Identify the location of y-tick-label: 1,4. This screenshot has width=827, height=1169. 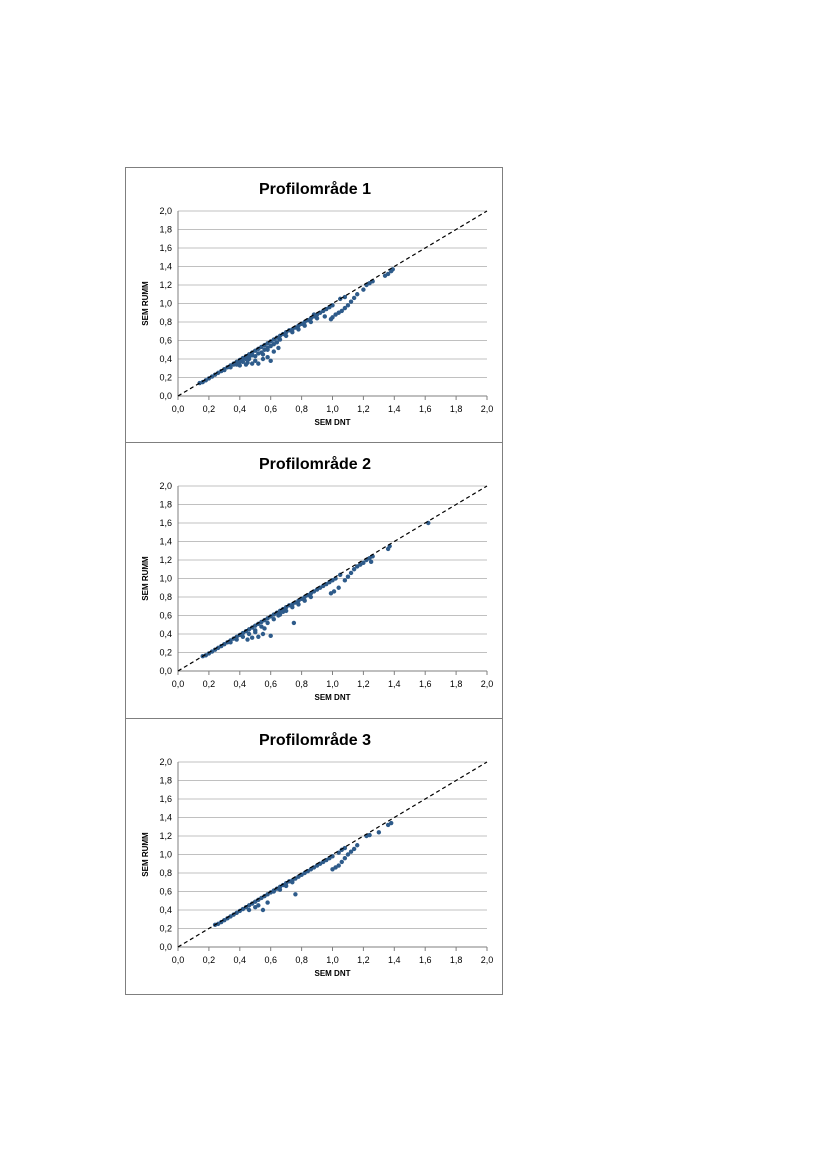
(165, 267).